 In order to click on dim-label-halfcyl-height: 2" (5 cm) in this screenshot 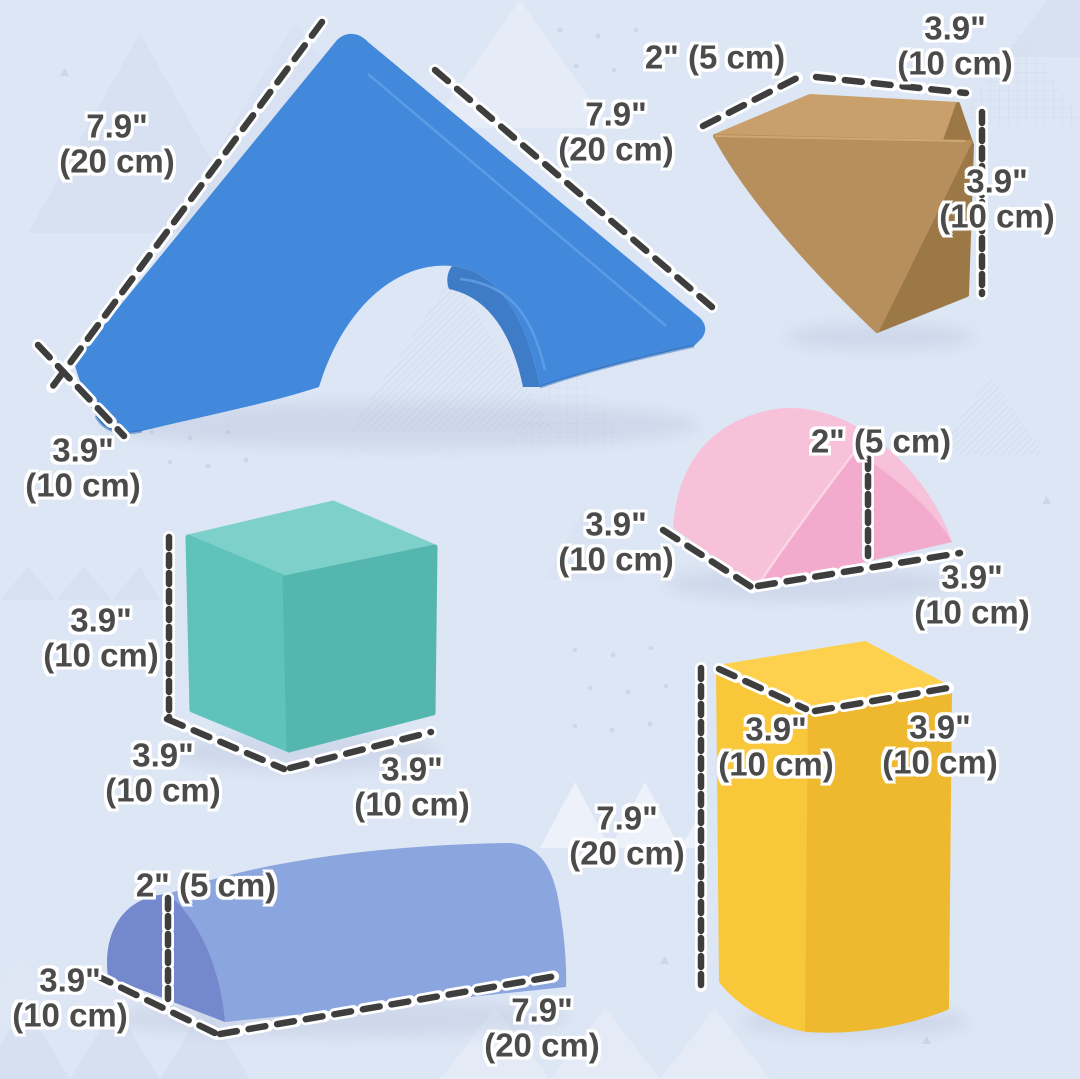, I will do `click(206, 885)`.